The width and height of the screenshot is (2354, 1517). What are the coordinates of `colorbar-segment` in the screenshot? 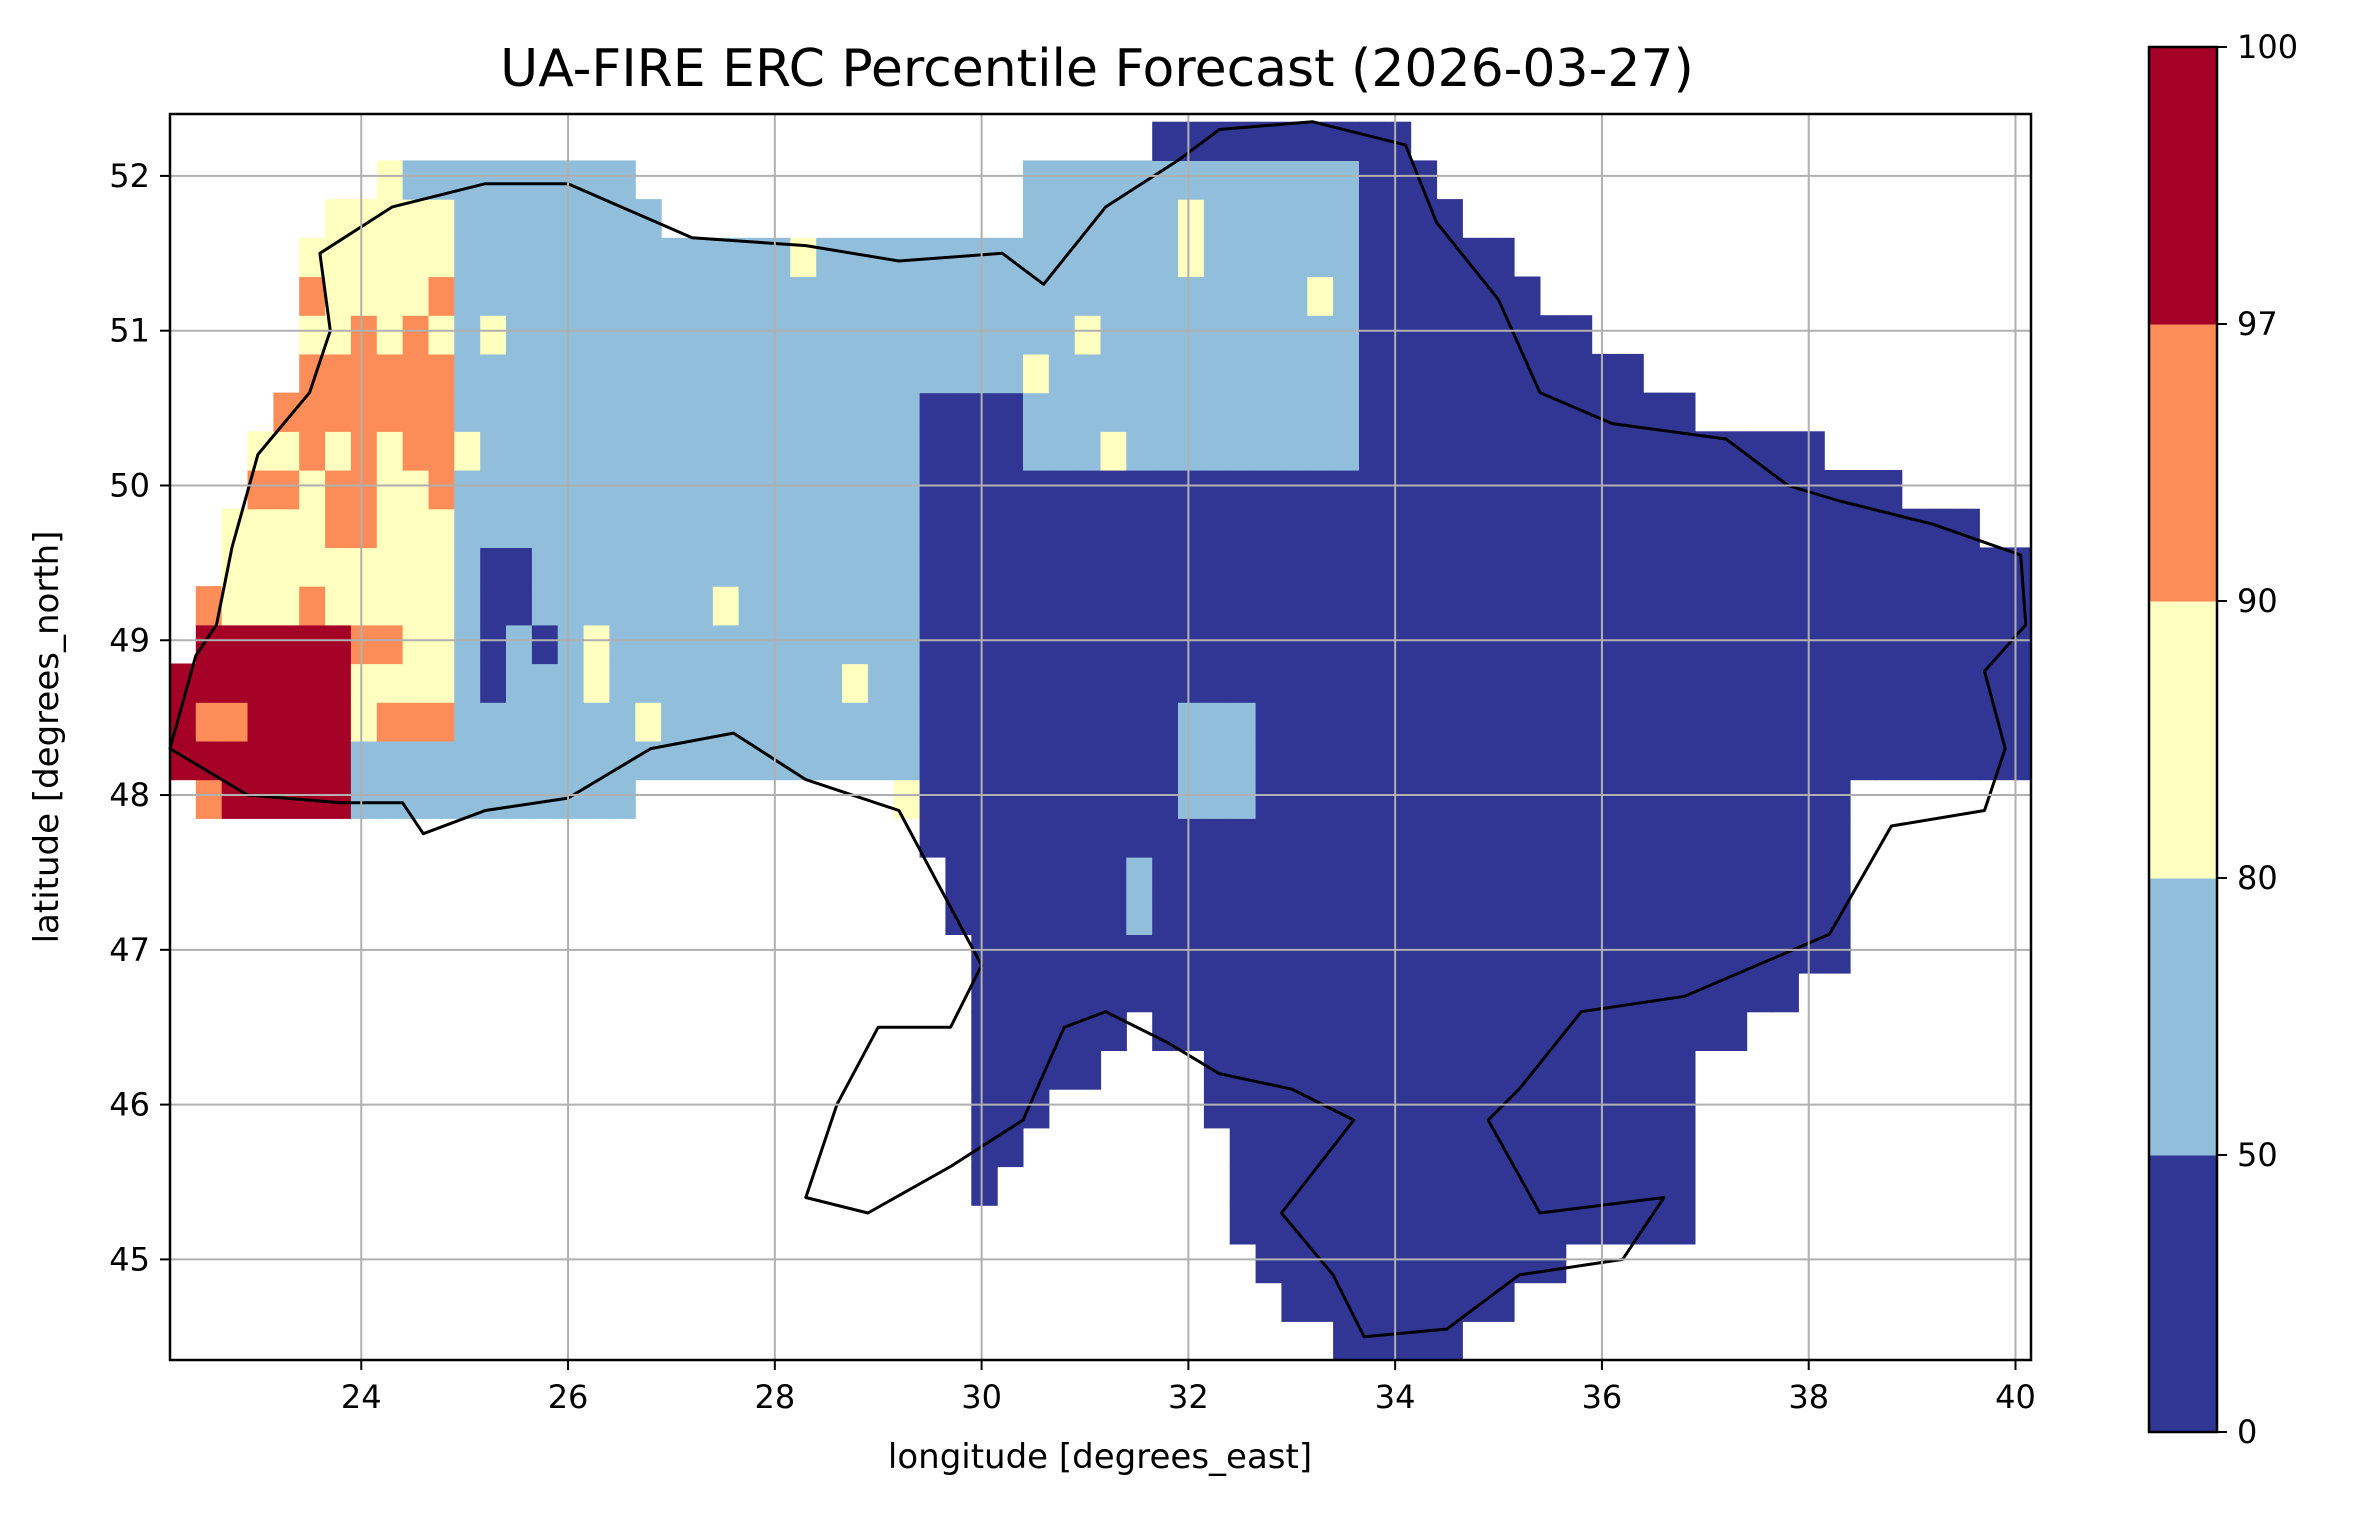 It's located at (2183, 740).